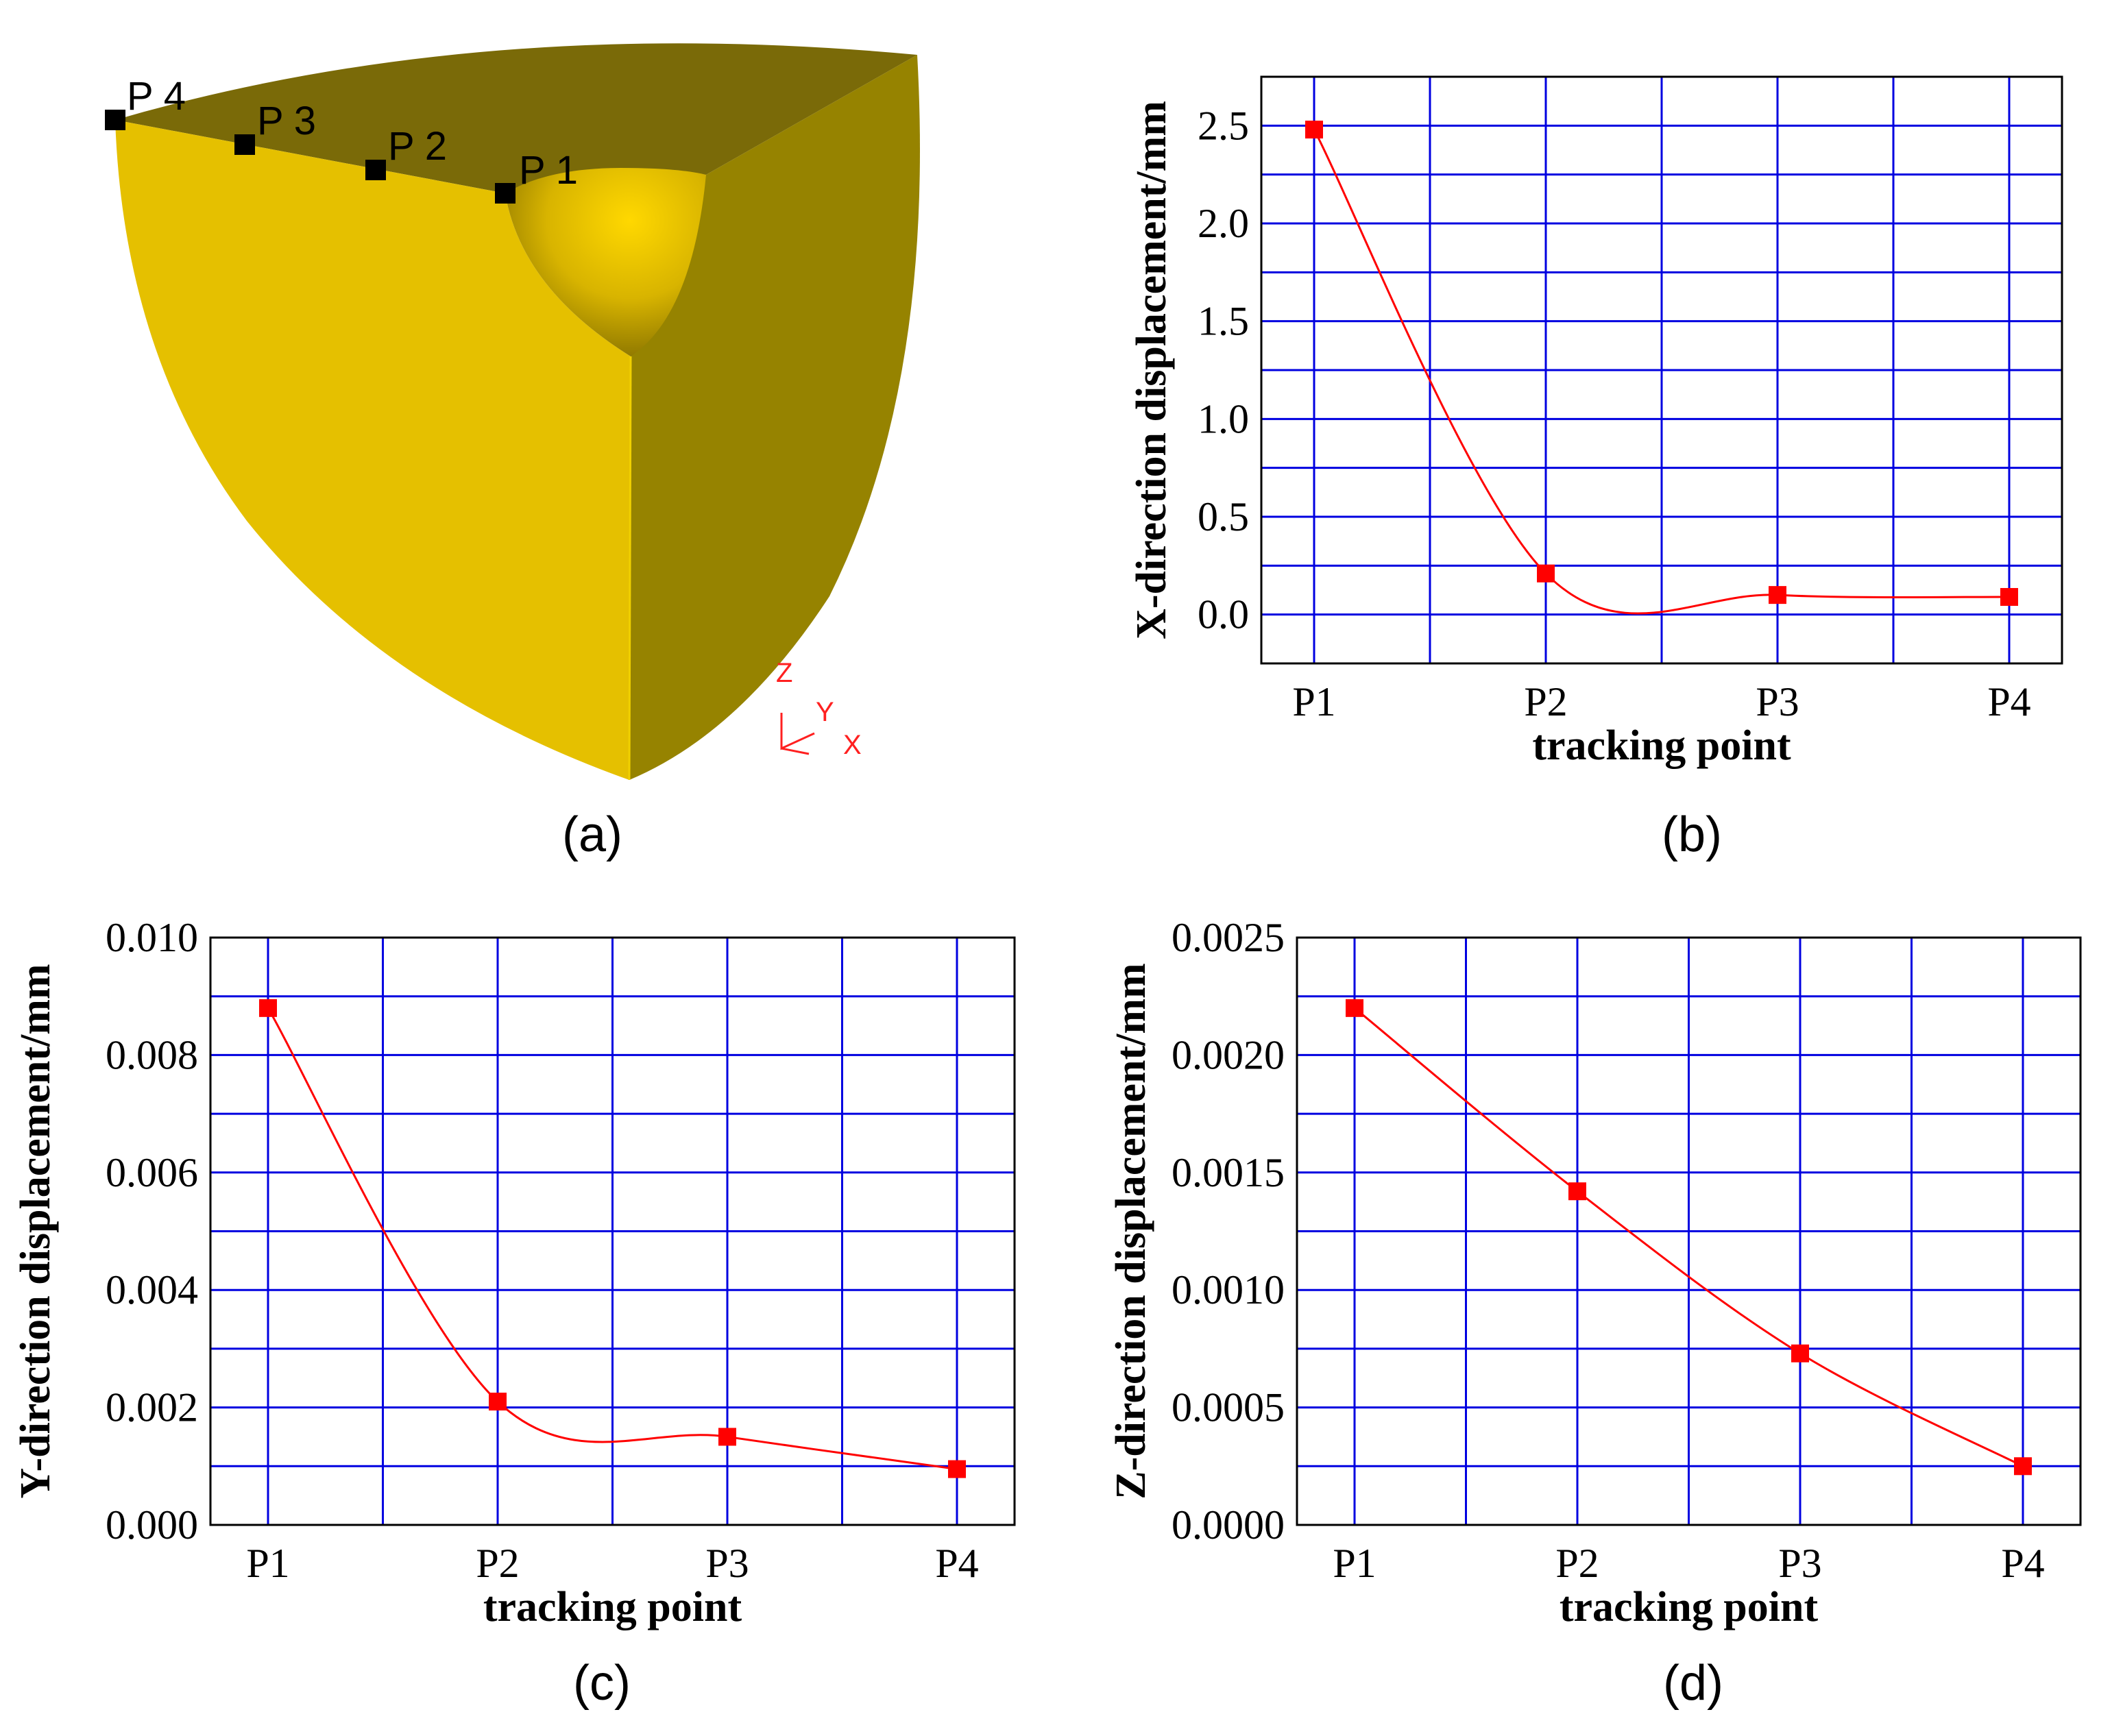 The width and height of the screenshot is (2123, 1736). What do you see at coordinates (1223, 516) in the screenshot?
I see `y-tick-label: 0.5` at bounding box center [1223, 516].